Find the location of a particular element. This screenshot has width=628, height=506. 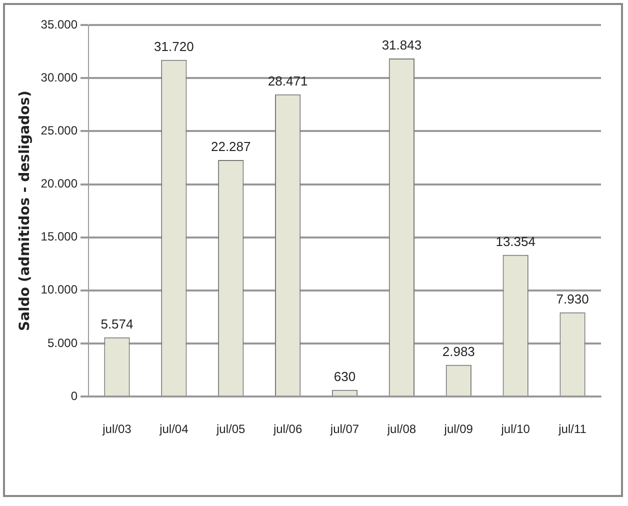

data-label: 2.983 is located at coordinates (458, 352).